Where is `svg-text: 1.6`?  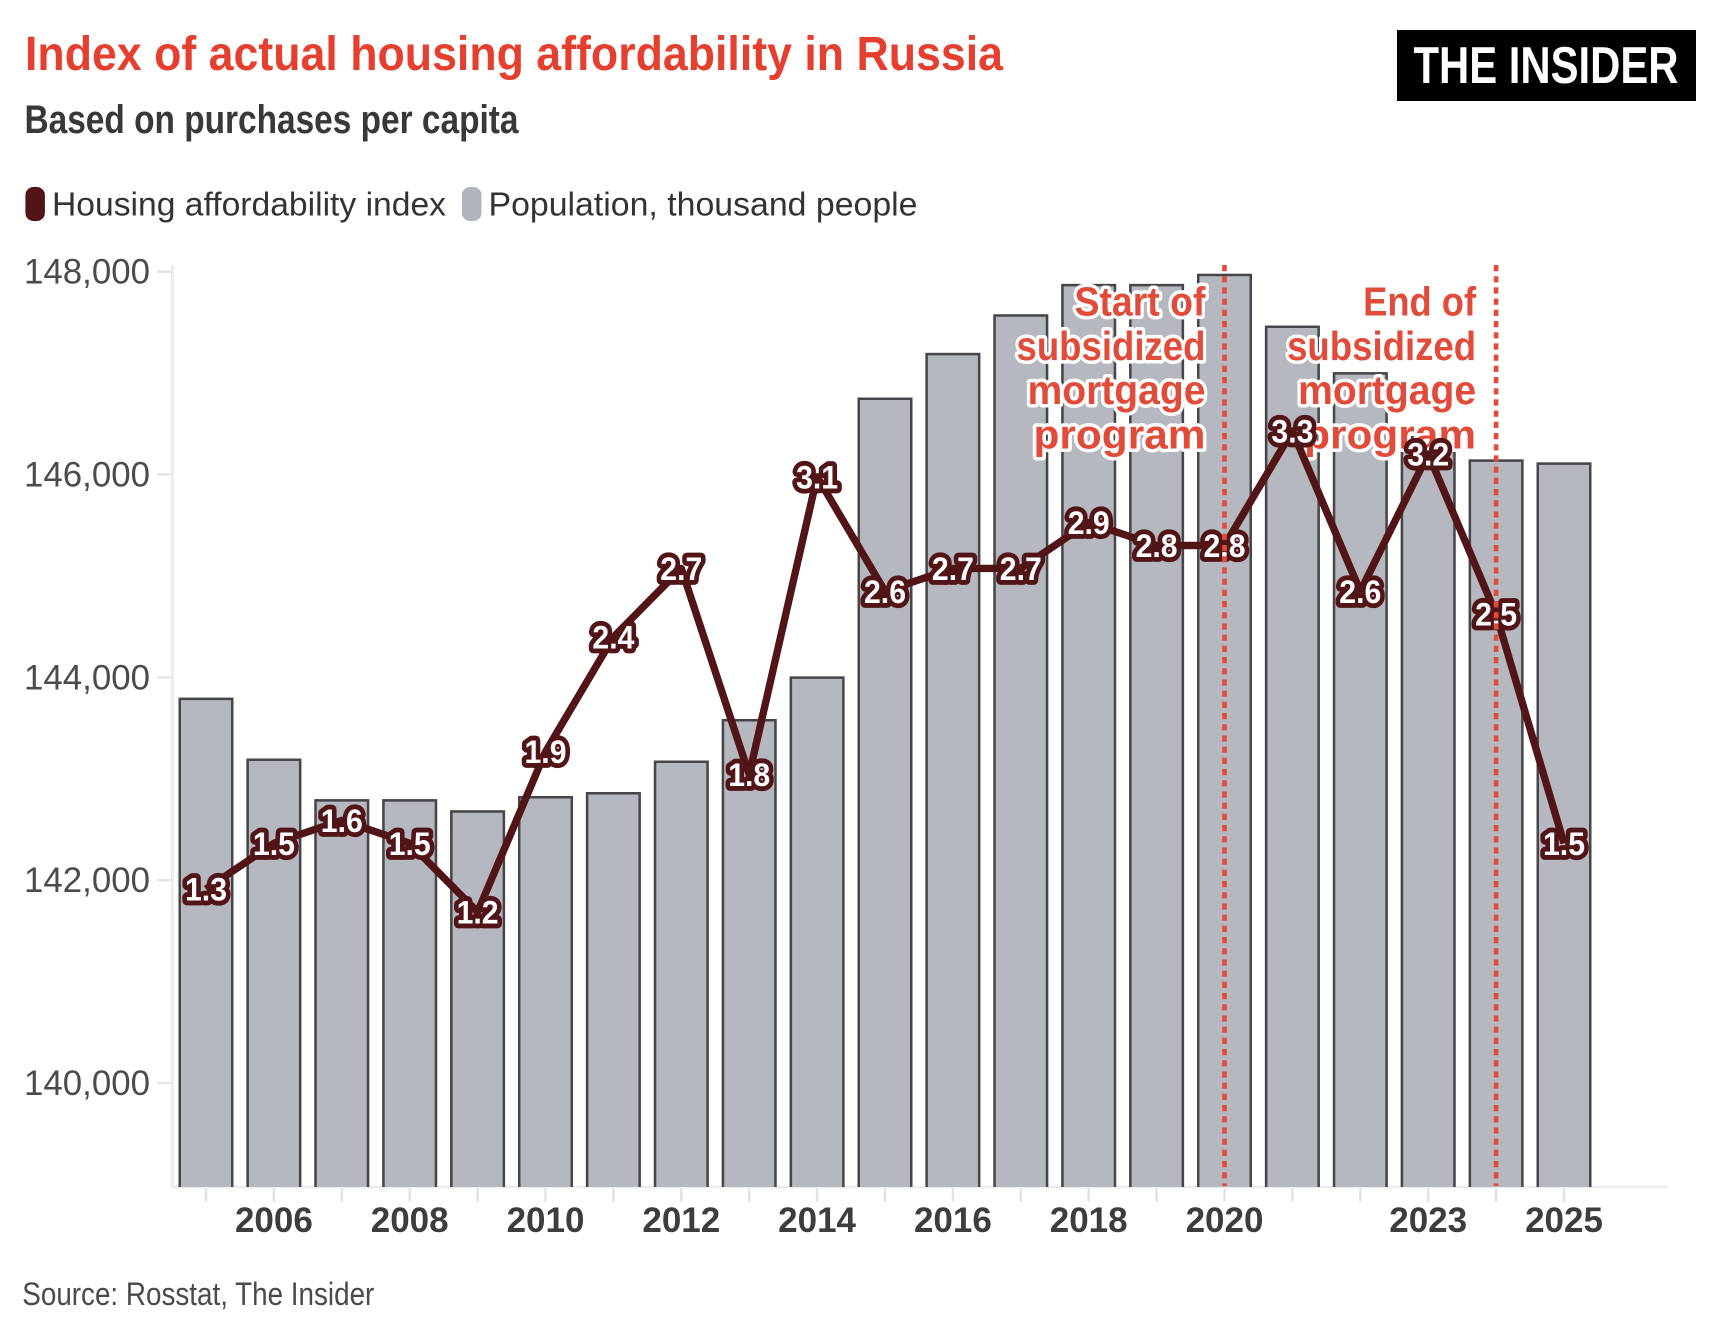 svg-text: 1.6 is located at coordinates (342, 821).